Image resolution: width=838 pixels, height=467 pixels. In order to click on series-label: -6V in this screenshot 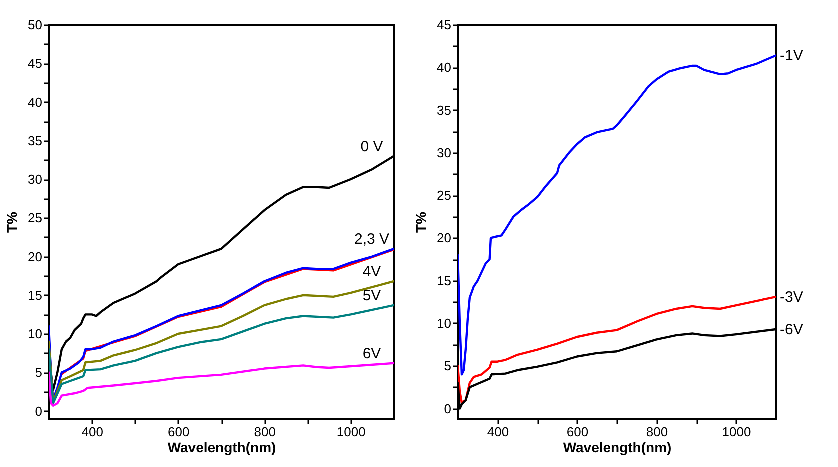, I will do `click(792, 329)`.